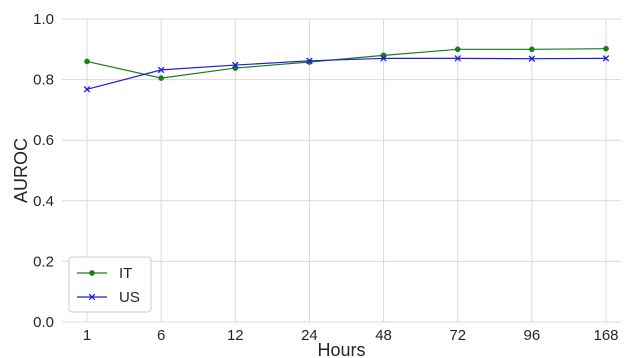 The height and width of the screenshot is (358, 631). What do you see at coordinates (87, 335) in the screenshot?
I see `x-tick-label: 1` at bounding box center [87, 335].